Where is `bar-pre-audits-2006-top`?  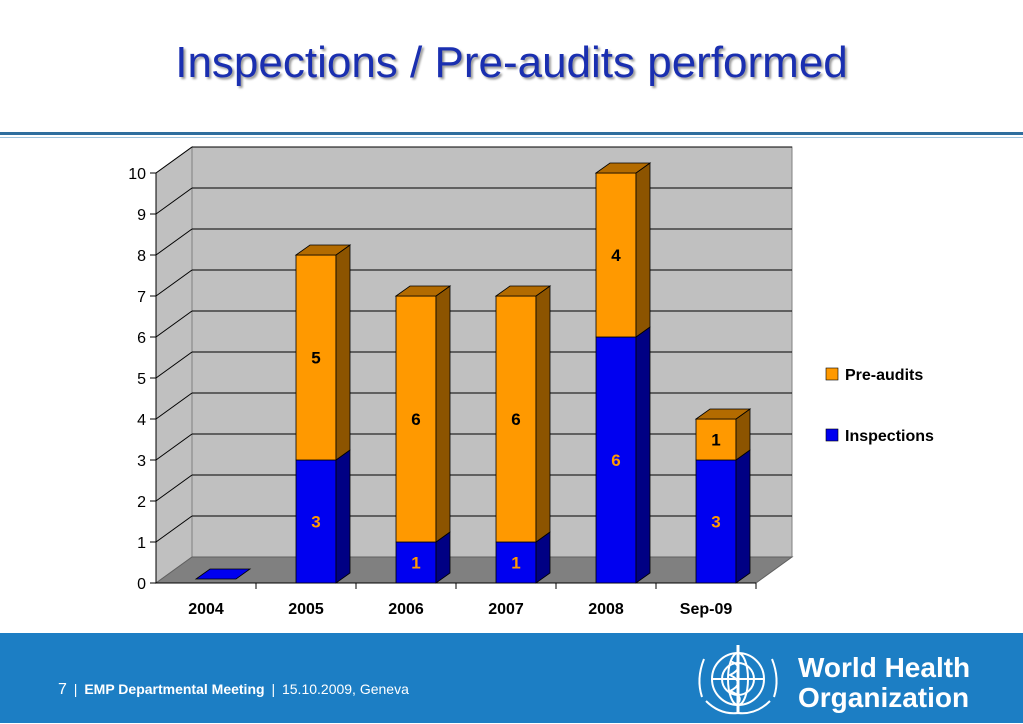
bar-pre-audits-2006-top is located at coordinates (423, 291).